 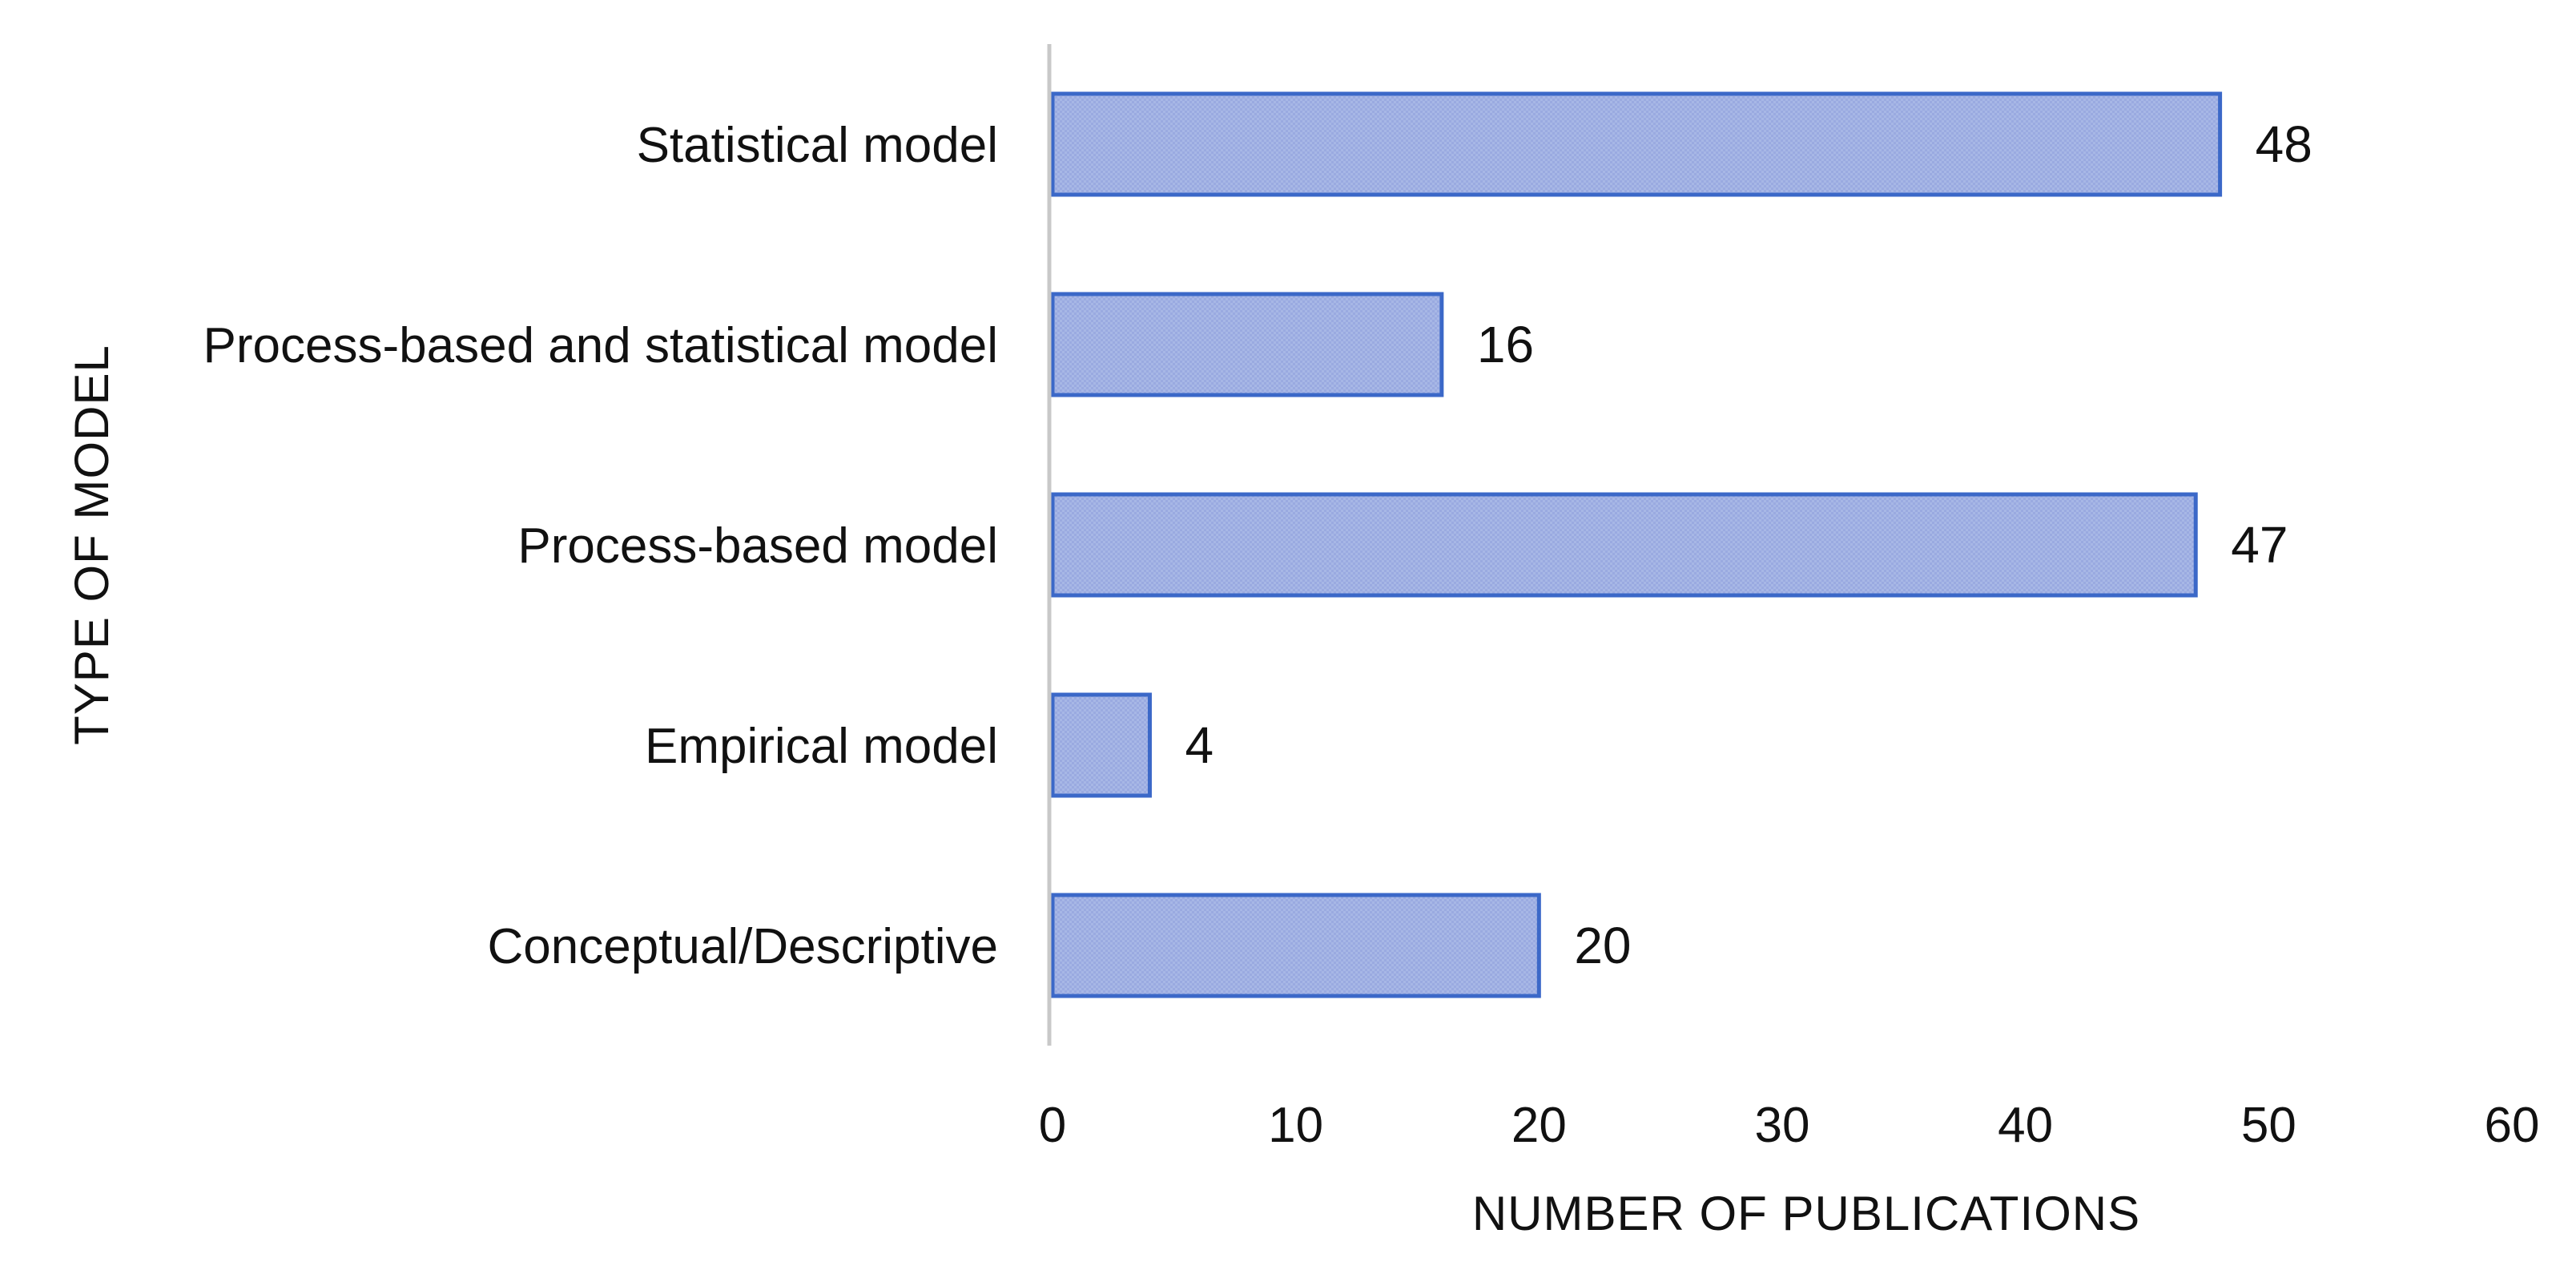 What do you see at coordinates (1539, 1125) in the screenshot?
I see `x-tick-label-2: 20` at bounding box center [1539, 1125].